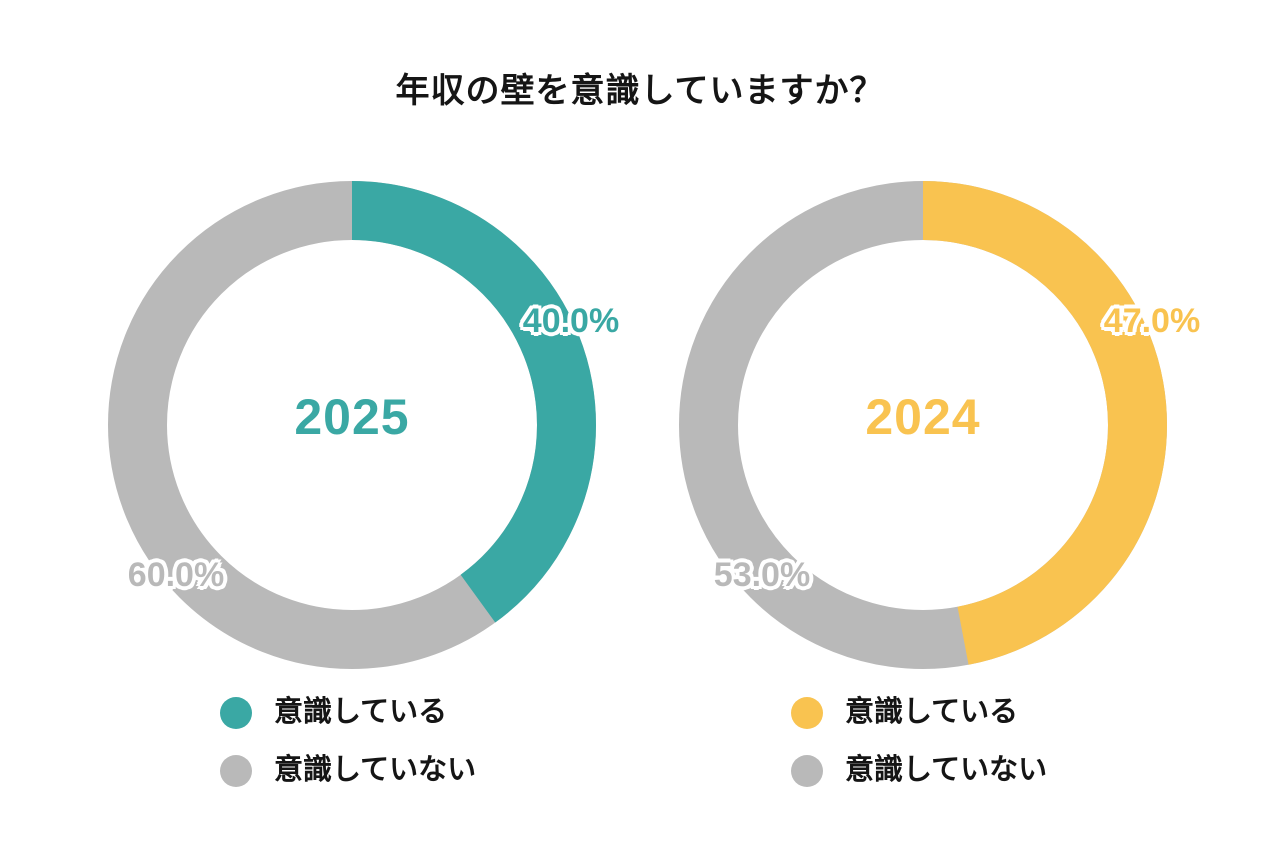 Image resolution: width=1280 pixels, height=853 pixels. Describe the element at coordinates (176, 575) in the screenshot. I see `segment-value-label-unaware-2025: 60.0%` at that location.